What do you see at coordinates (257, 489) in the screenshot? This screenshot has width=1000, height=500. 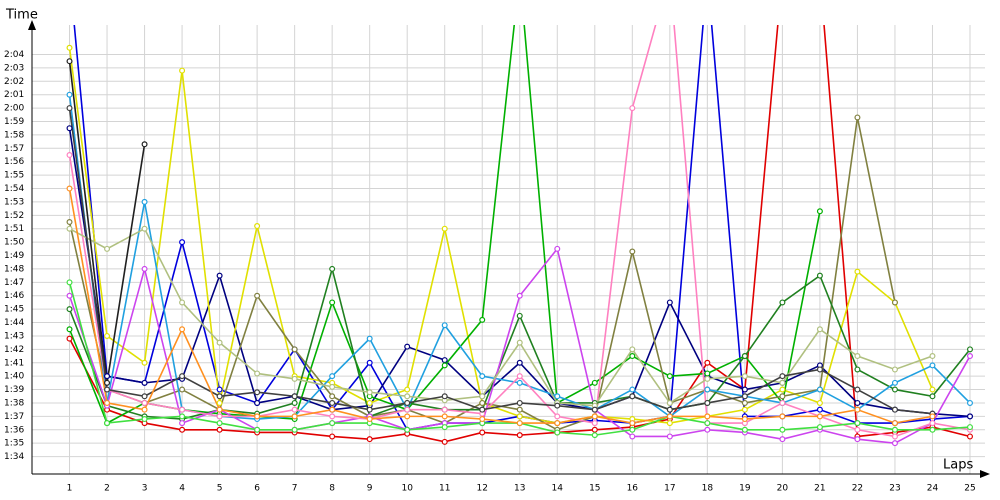 I see `x-tick-label: 6` at bounding box center [257, 489].